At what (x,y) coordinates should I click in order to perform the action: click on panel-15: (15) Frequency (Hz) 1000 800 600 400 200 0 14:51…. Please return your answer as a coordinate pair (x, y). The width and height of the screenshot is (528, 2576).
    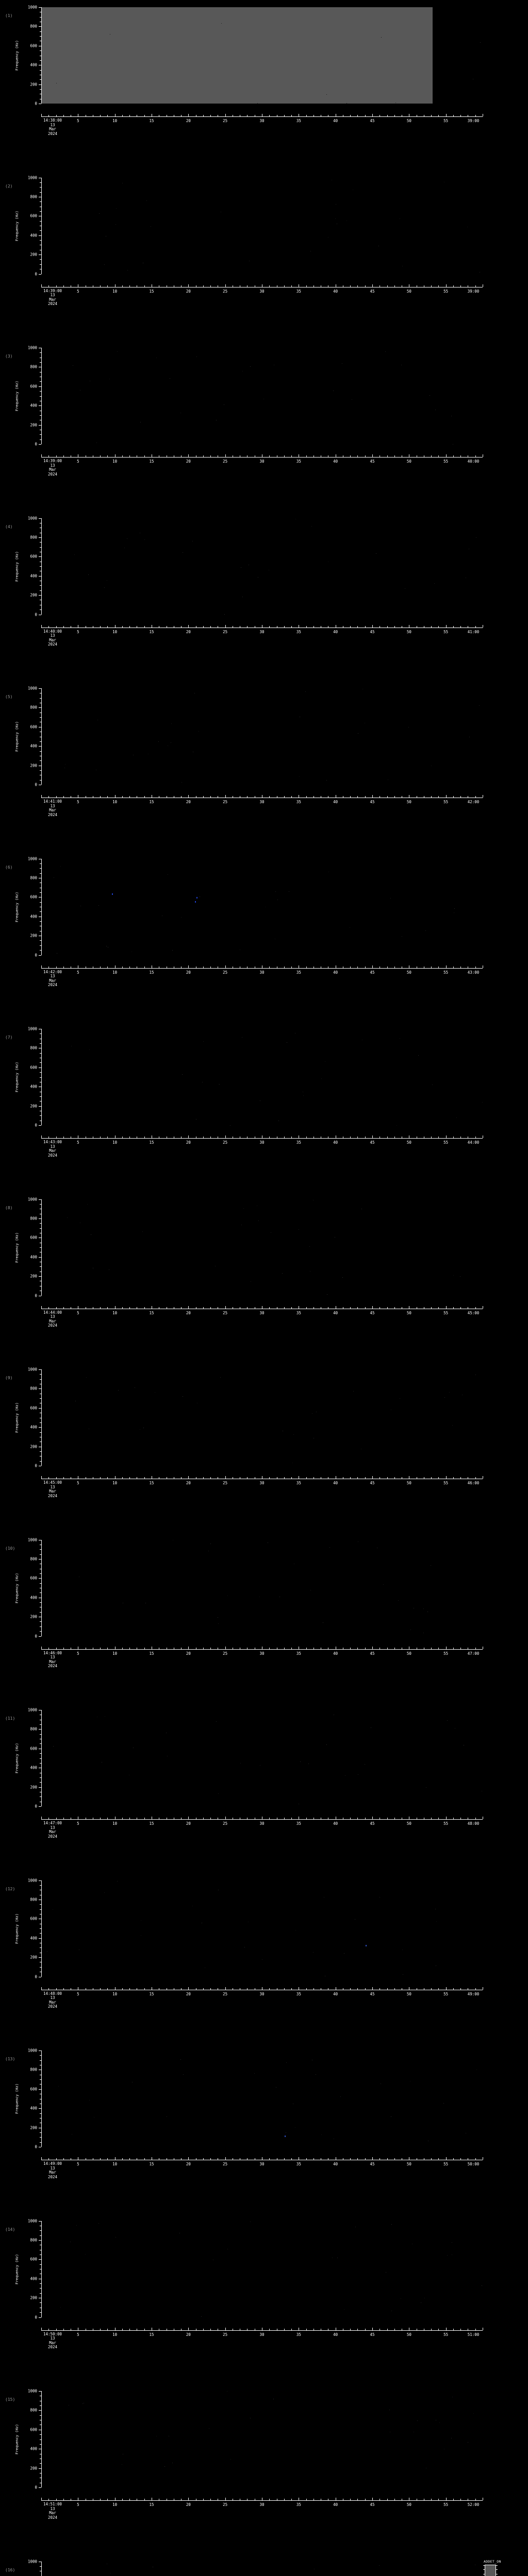
    Looking at the image, I should click on (264, 2475).